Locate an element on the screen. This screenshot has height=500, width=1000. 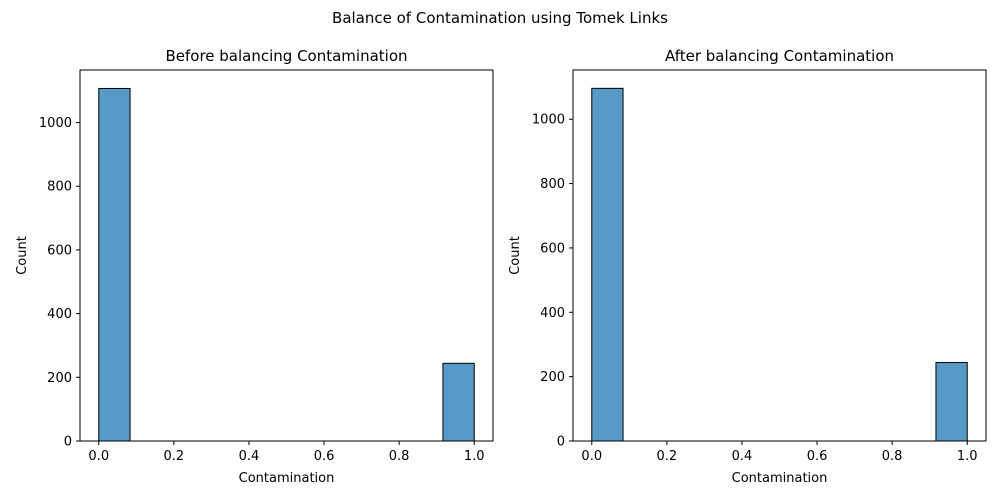
subplot-title: Before balancing Contamination is located at coordinates (286, 56).